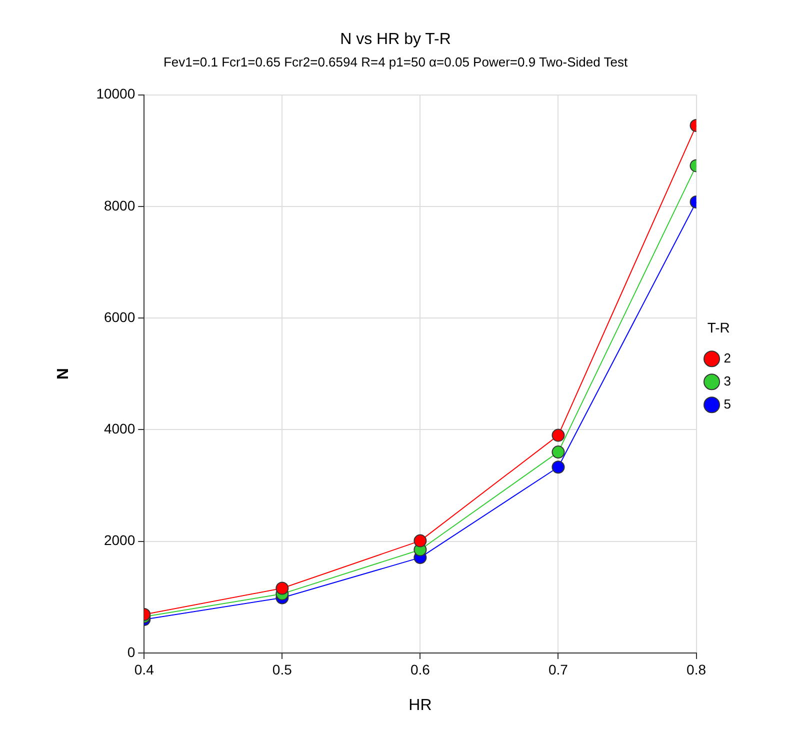 The height and width of the screenshot is (744, 811). Describe the element at coordinates (728, 404) in the screenshot. I see `legend-label: 5` at that location.